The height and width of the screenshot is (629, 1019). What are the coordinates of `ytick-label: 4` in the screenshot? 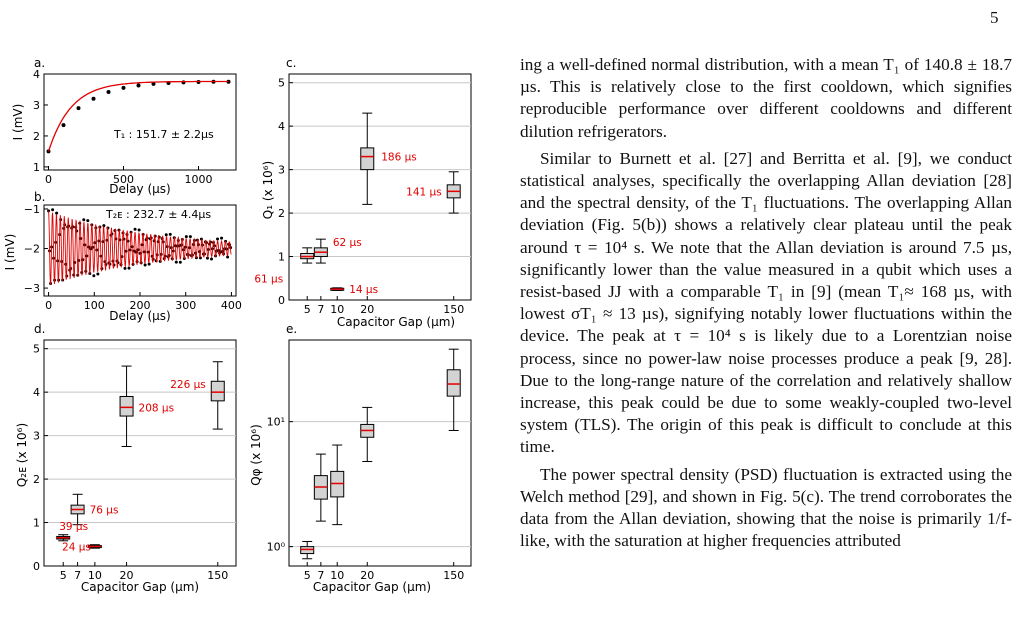 It's located at (281, 126).